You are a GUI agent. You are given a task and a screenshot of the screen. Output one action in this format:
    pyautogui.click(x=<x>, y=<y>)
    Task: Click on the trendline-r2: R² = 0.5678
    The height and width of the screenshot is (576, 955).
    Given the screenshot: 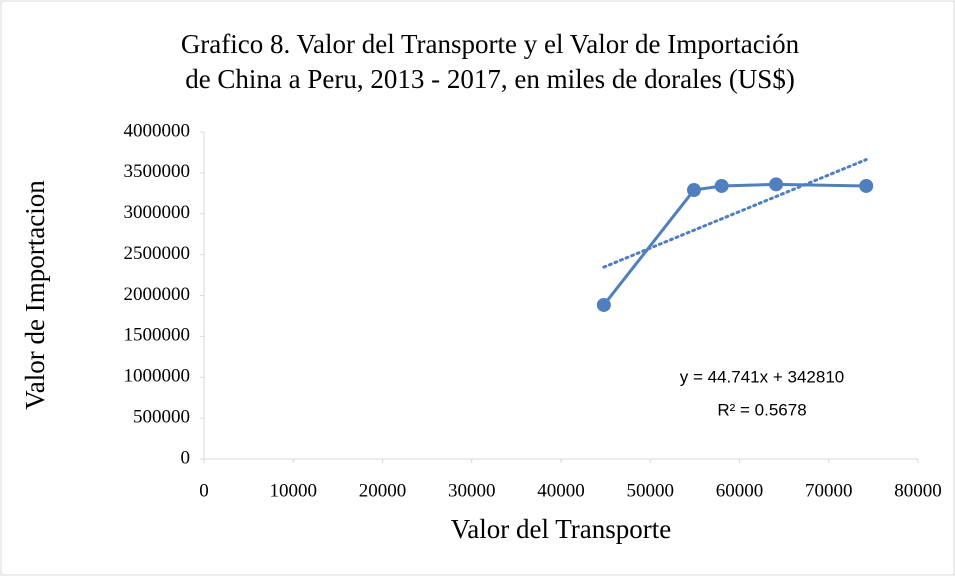 What is the action you would take?
    pyautogui.click(x=761, y=409)
    